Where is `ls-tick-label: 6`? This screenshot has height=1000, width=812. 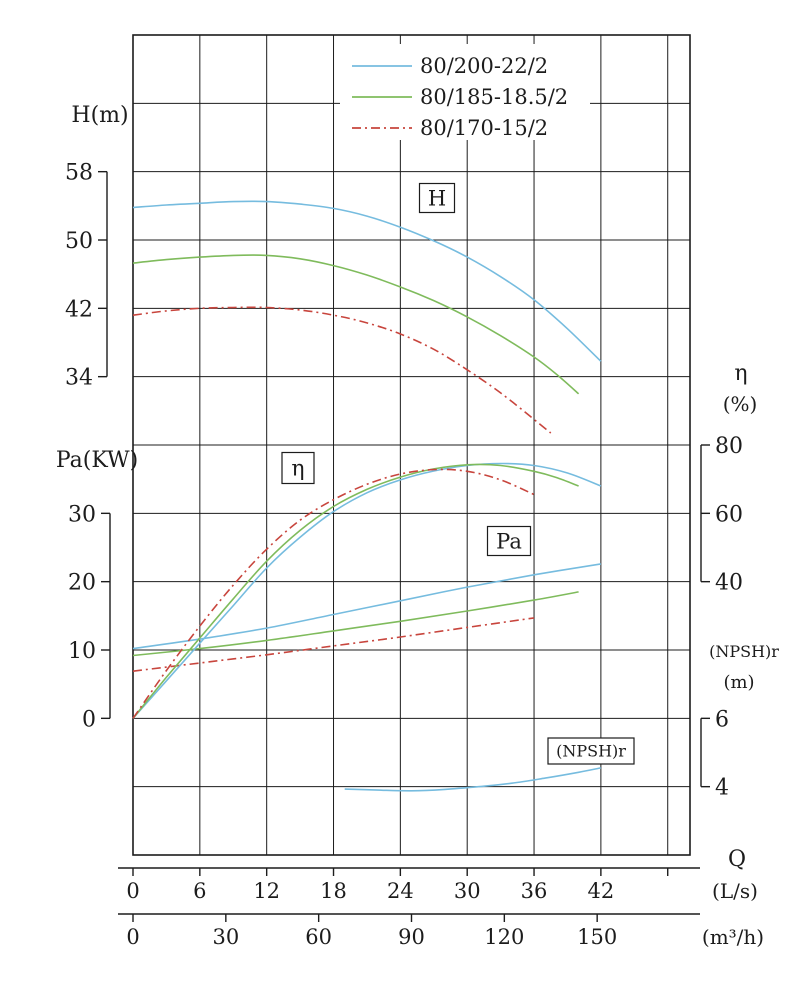 ls-tick-label: 6 is located at coordinates (199, 891).